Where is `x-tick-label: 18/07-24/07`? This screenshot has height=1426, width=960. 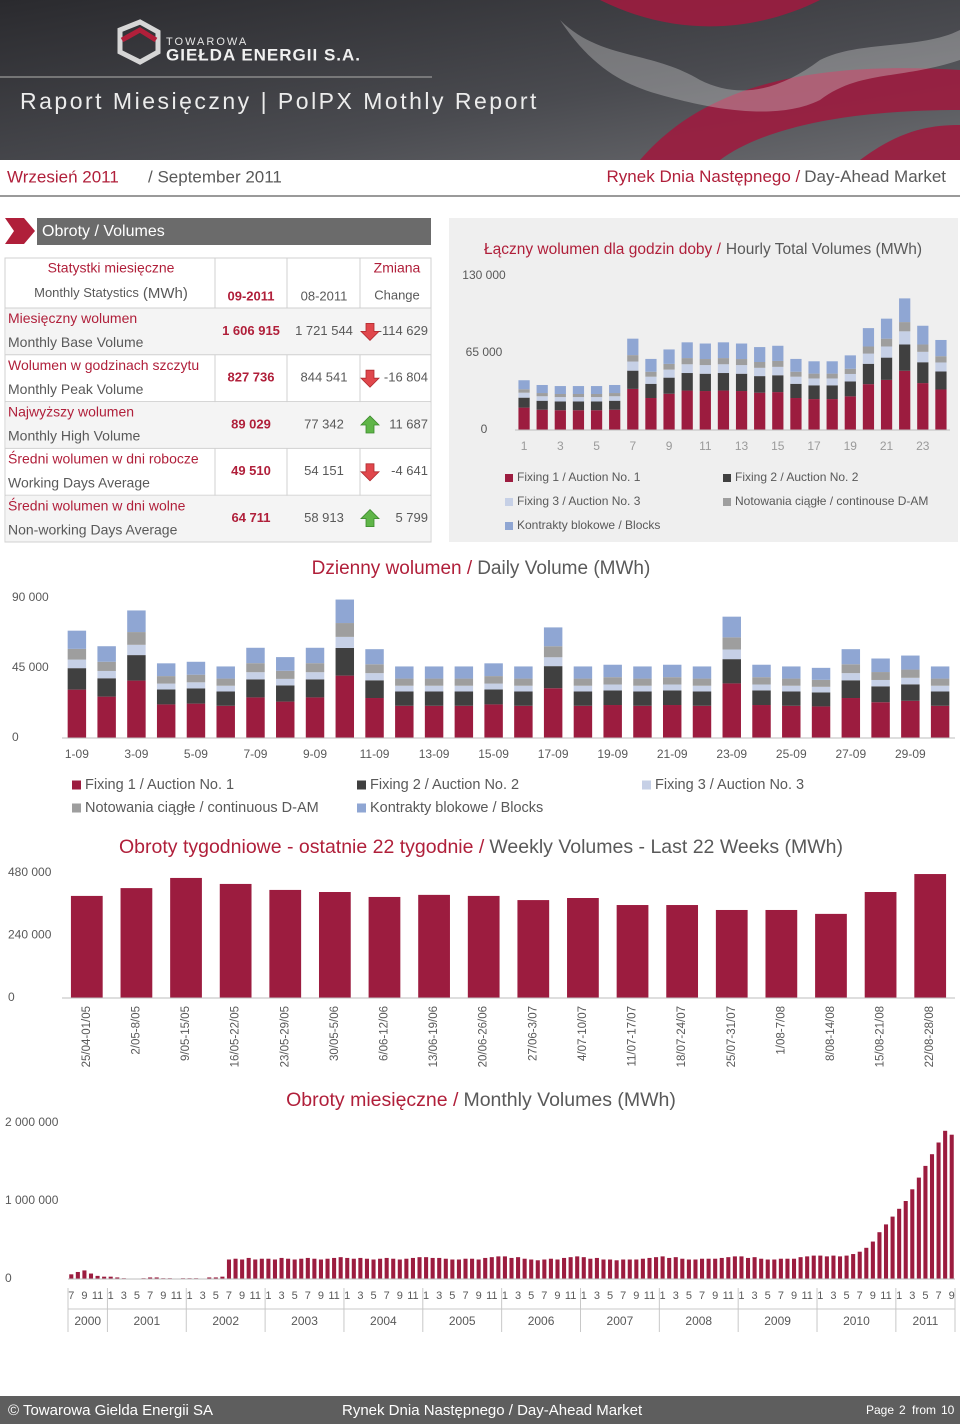
x-tick-label: 18/07-24/07 is located at coordinates (682, 1036).